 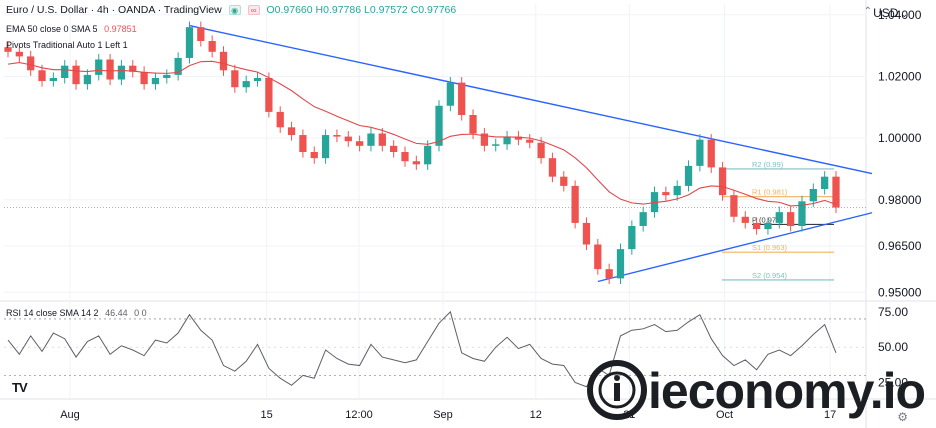 I want to click on rsi-tick-label: 50.00, so click(x=893, y=347).